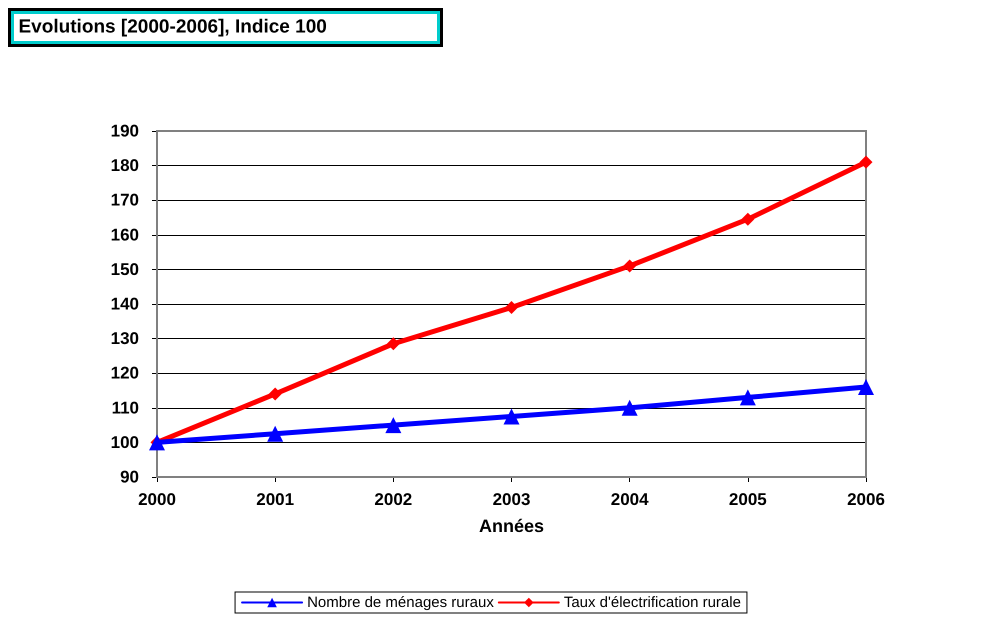  I want to click on y-tick-label: 170, so click(124, 200).